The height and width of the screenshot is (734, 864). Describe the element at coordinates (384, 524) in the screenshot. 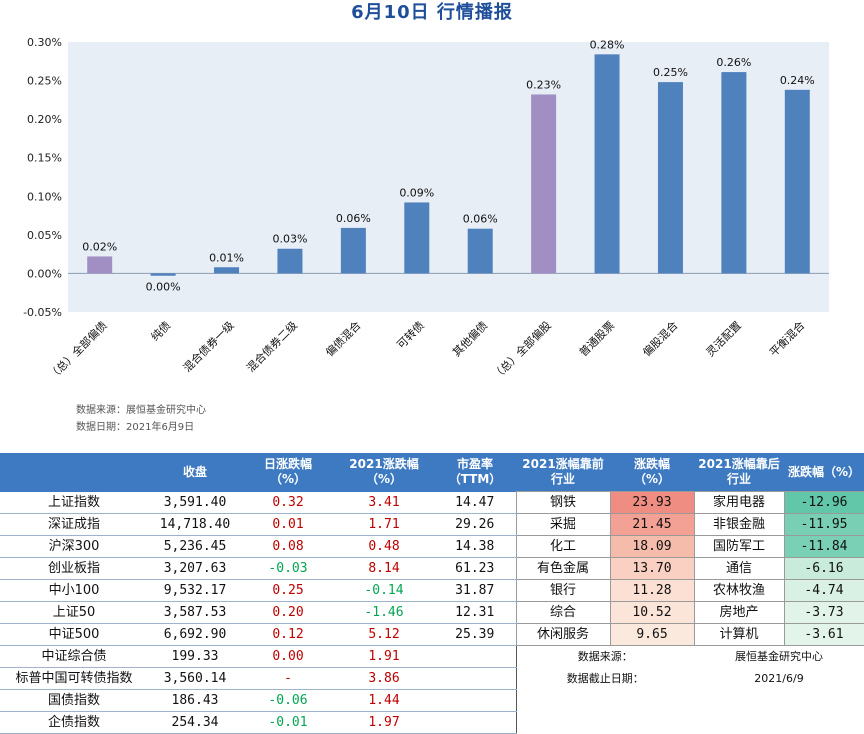

I see `ytd-change: 1.71` at that location.